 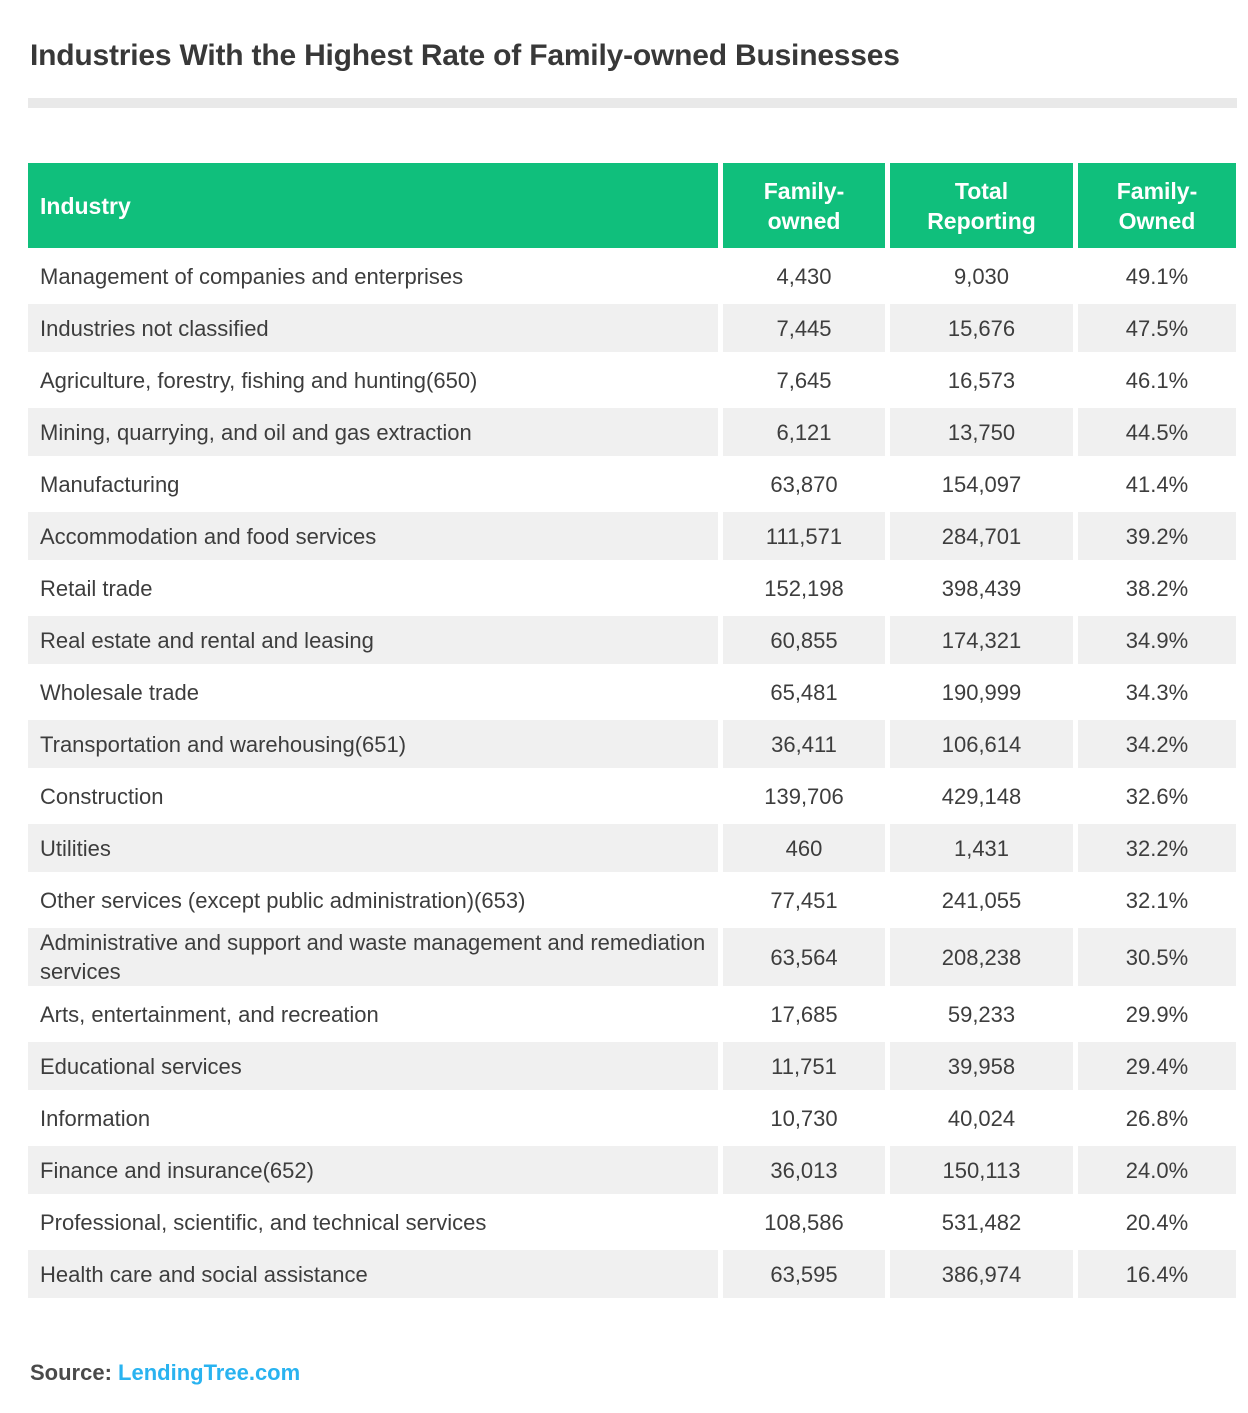 What do you see at coordinates (639, 1373) in the screenshot?
I see `source-line: Source: LendingTree.com` at bounding box center [639, 1373].